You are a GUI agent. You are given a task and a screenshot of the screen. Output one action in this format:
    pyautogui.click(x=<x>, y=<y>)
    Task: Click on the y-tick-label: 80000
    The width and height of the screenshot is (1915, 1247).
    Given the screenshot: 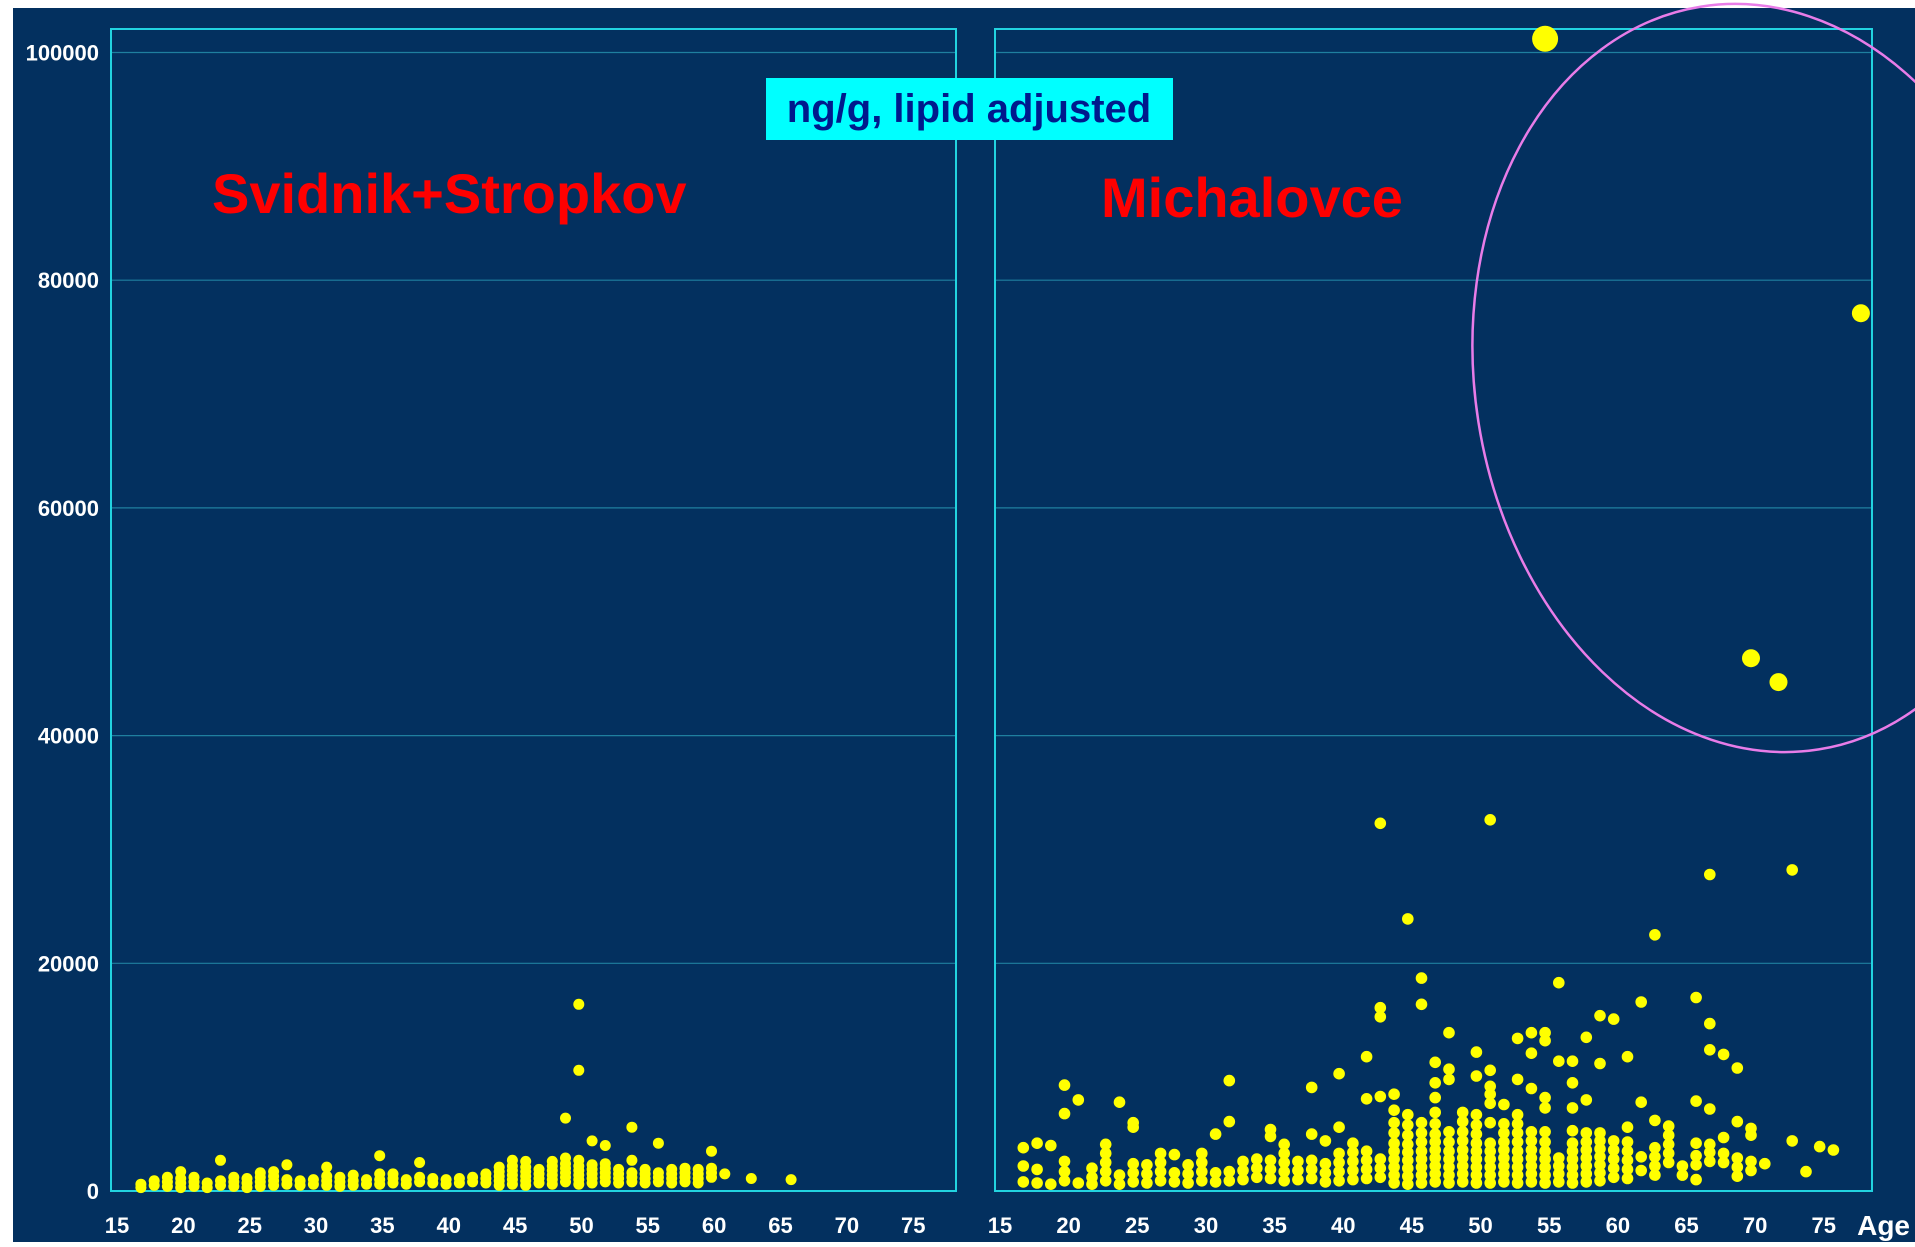 What is the action you would take?
    pyautogui.click(x=68, y=280)
    